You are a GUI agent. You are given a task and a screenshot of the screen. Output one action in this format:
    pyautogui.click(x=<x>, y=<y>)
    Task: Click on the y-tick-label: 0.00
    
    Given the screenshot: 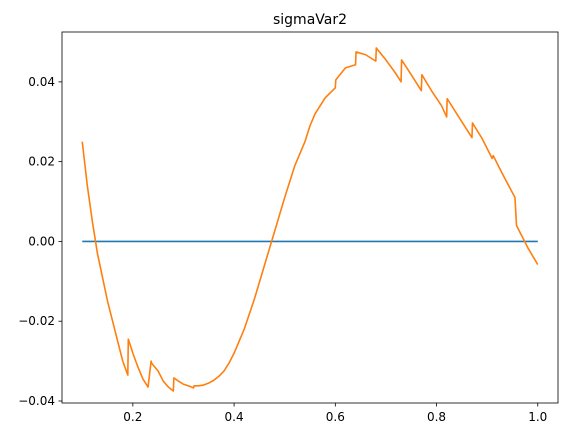 What is the action you would take?
    pyautogui.click(x=41, y=241)
    